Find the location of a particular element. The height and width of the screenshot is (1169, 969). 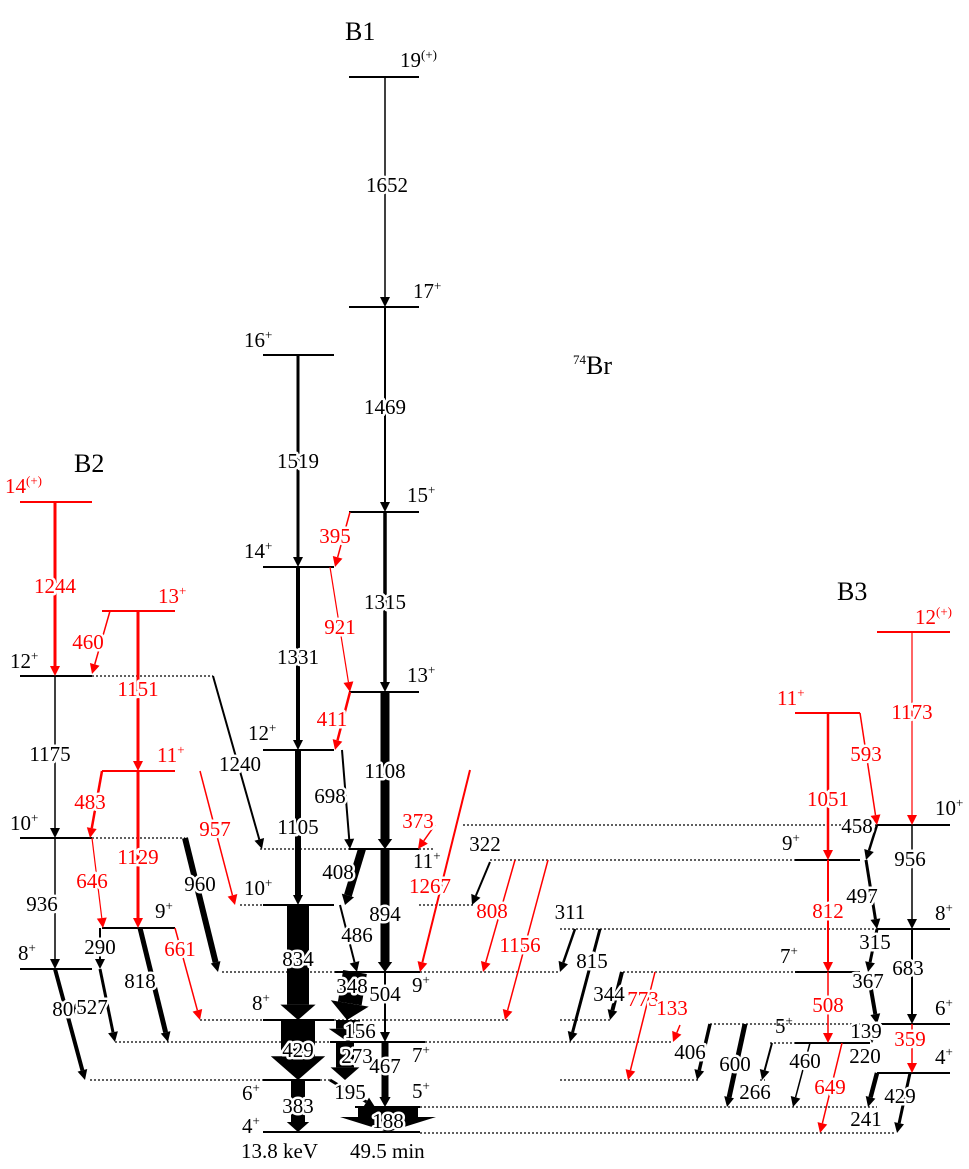

transition-energy-label: 266 is located at coordinates (755, 1092).